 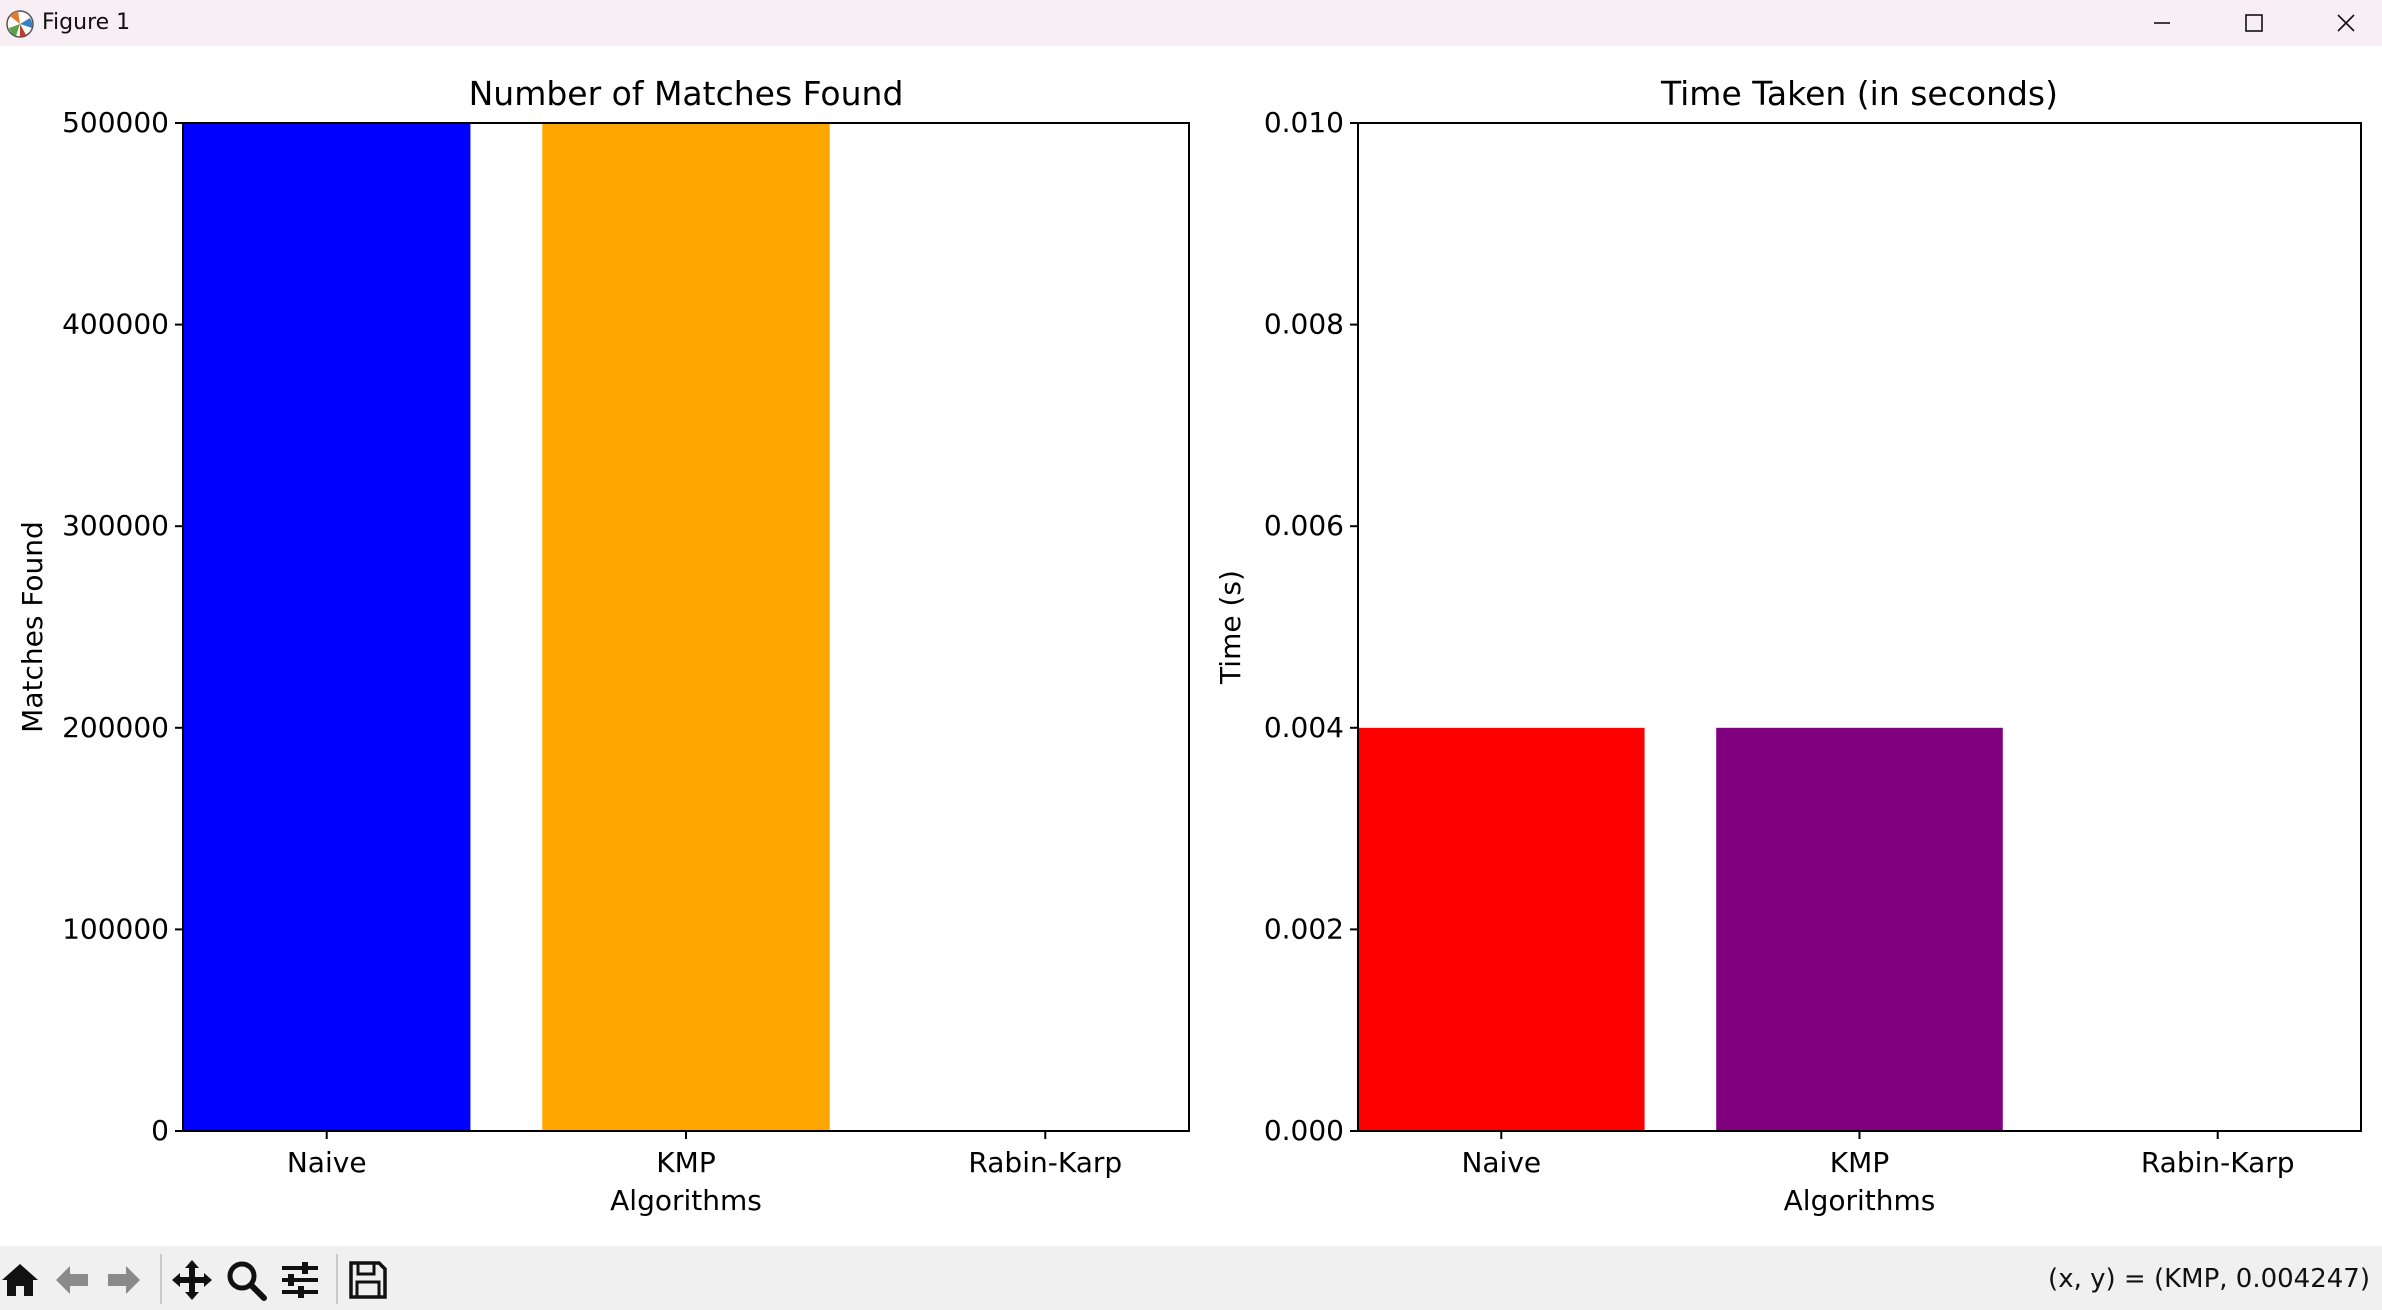 I want to click on window-title: Figure 1, so click(x=86, y=22).